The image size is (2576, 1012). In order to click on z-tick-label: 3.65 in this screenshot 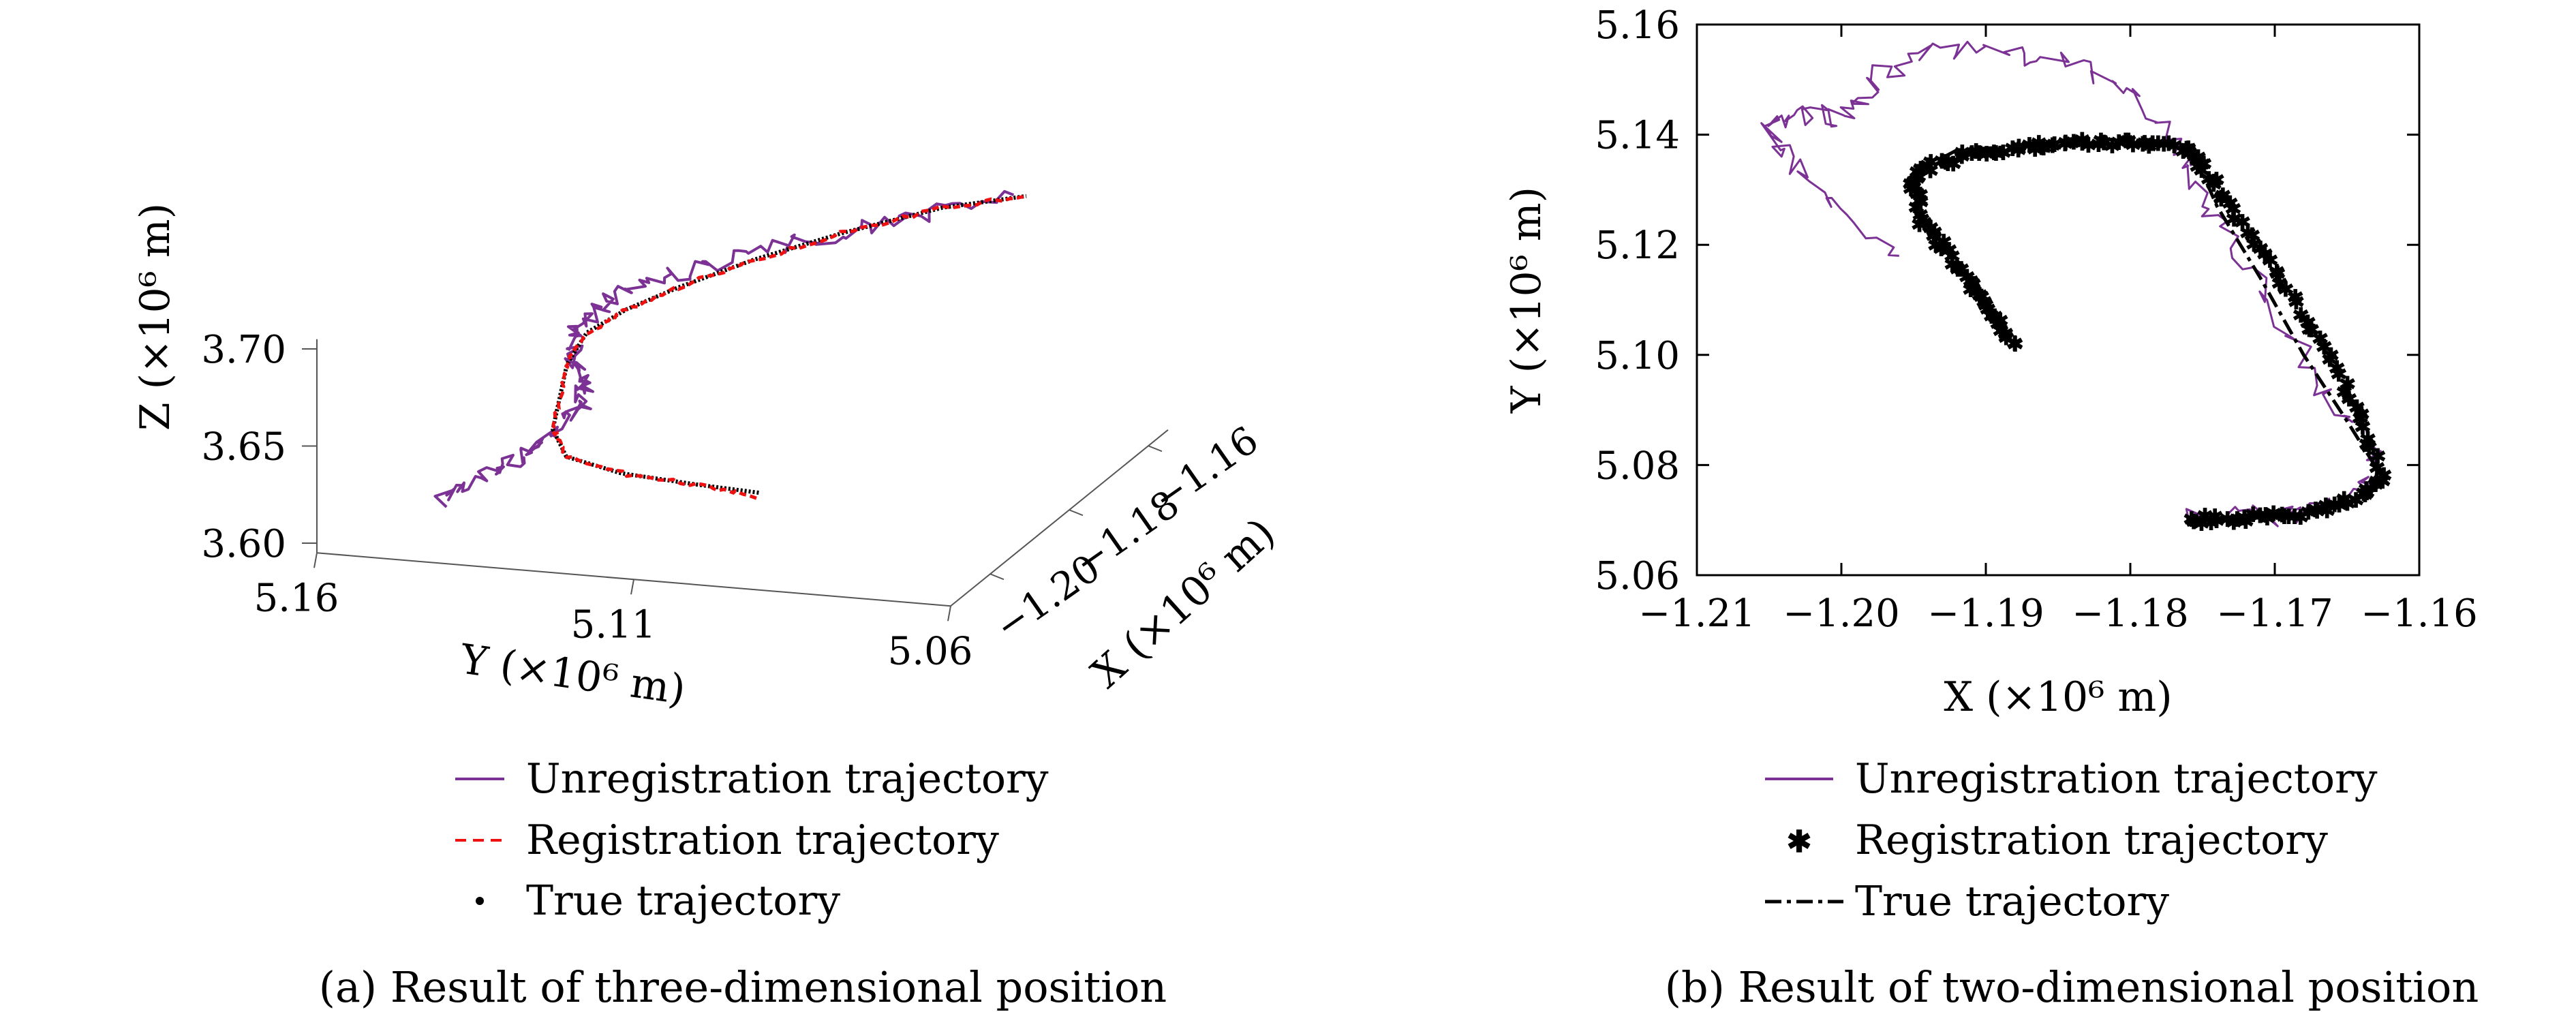, I will do `click(244, 448)`.